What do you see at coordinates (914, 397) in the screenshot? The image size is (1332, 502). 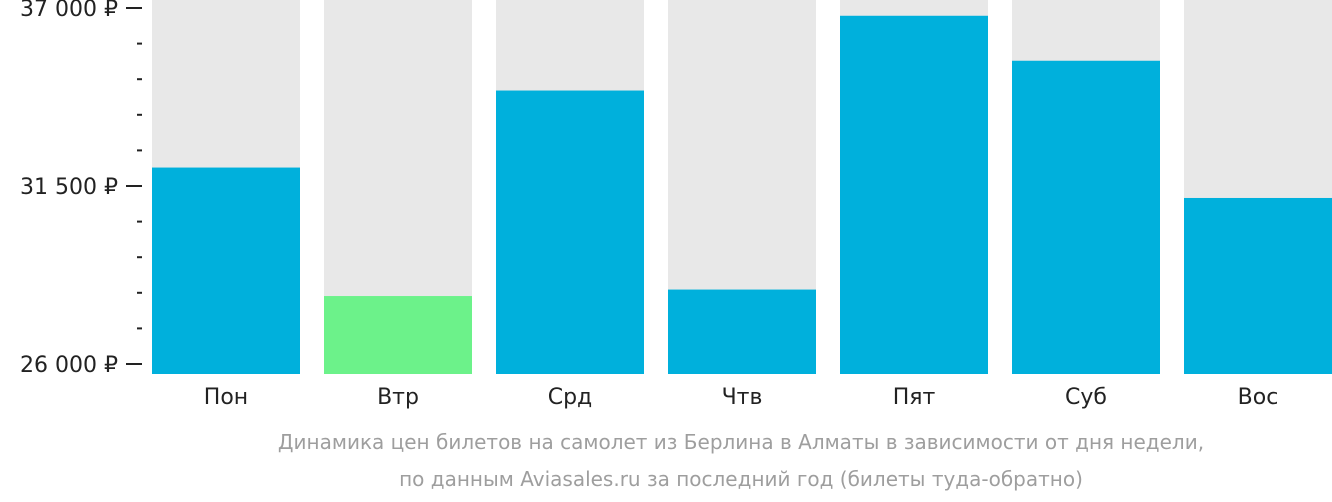 I see `x-tick-label-5: Пят` at bounding box center [914, 397].